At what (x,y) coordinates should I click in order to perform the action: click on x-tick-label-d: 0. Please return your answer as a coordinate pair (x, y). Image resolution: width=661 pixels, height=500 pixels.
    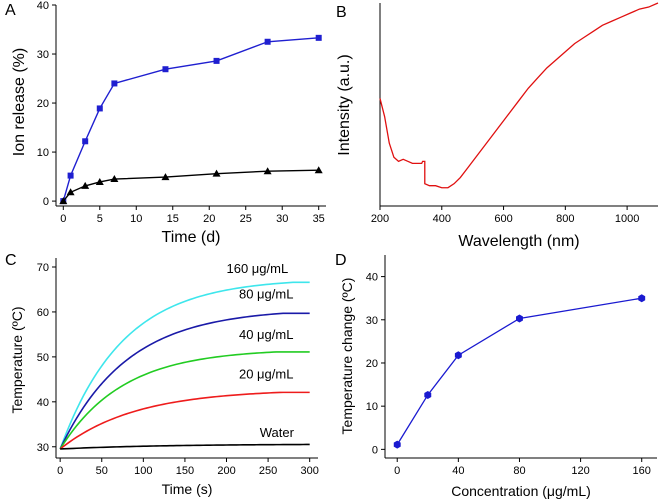
    Looking at the image, I should click on (397, 471).